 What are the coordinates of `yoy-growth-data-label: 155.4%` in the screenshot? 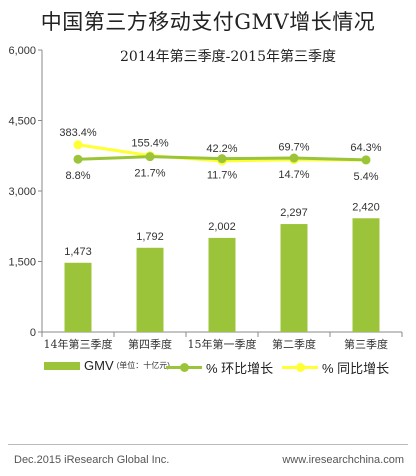 It's located at (150, 144).